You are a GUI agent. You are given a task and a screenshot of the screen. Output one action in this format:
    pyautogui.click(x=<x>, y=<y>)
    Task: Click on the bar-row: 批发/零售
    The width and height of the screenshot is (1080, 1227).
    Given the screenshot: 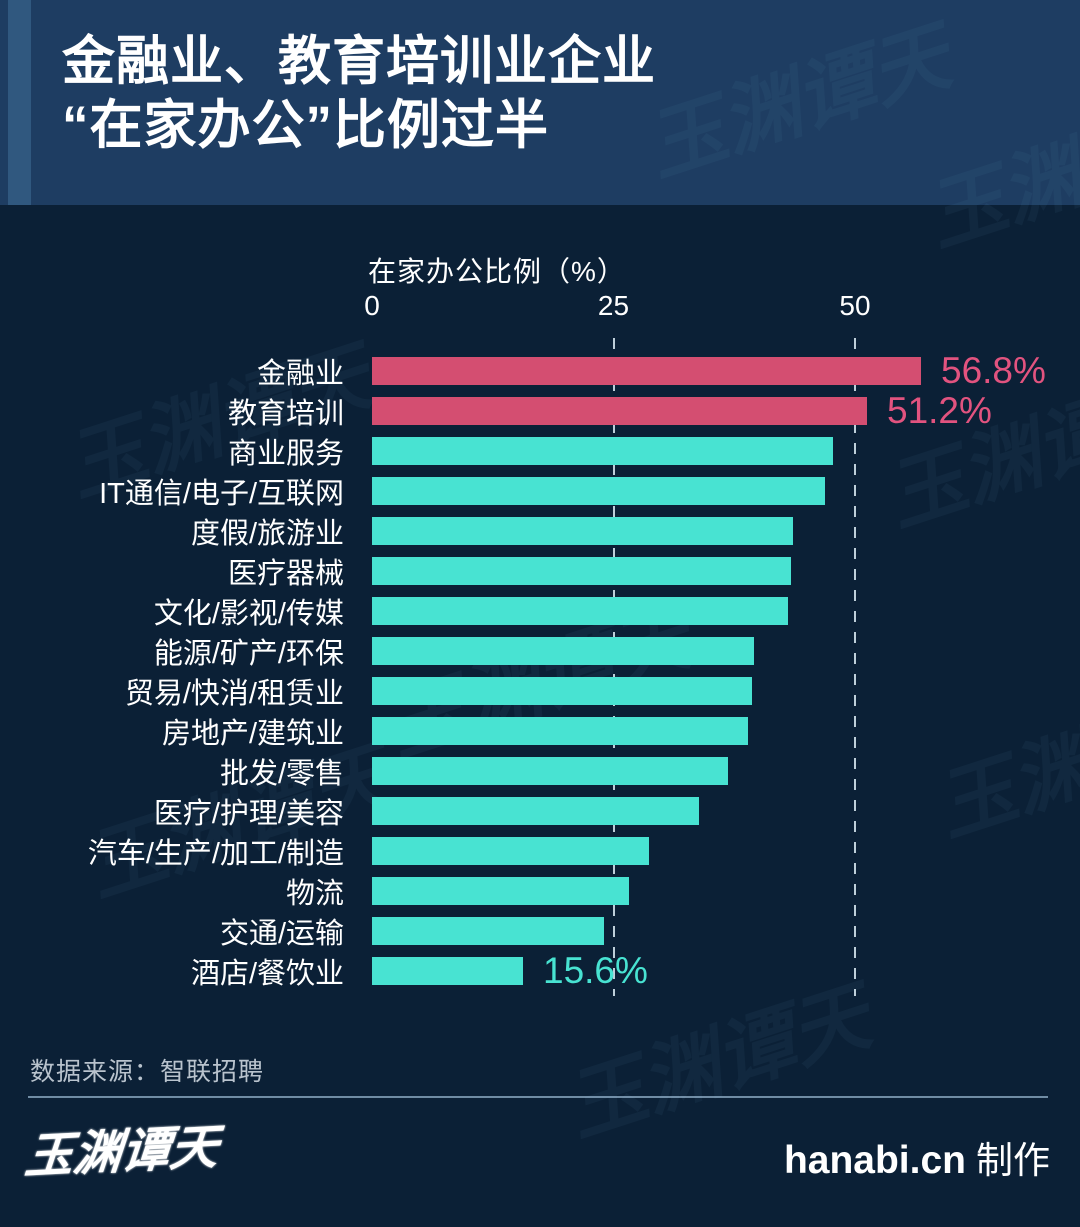 What is the action you would take?
    pyautogui.click(x=540, y=771)
    